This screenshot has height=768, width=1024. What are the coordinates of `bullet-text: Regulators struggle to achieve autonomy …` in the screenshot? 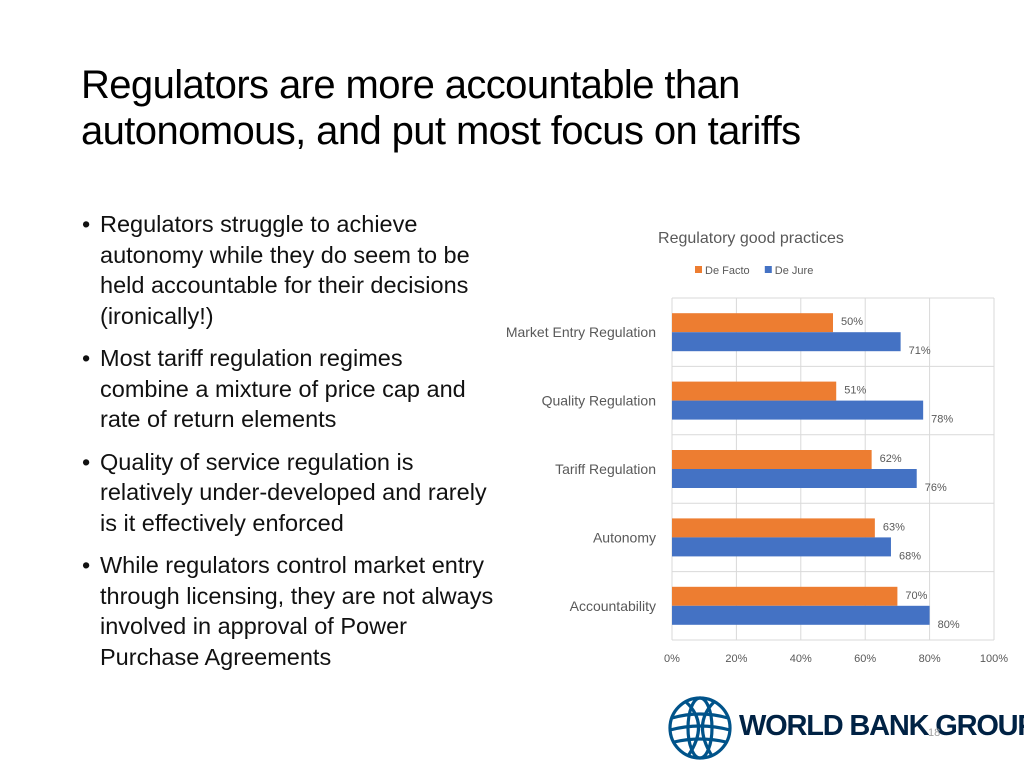 It's located at (285, 270).